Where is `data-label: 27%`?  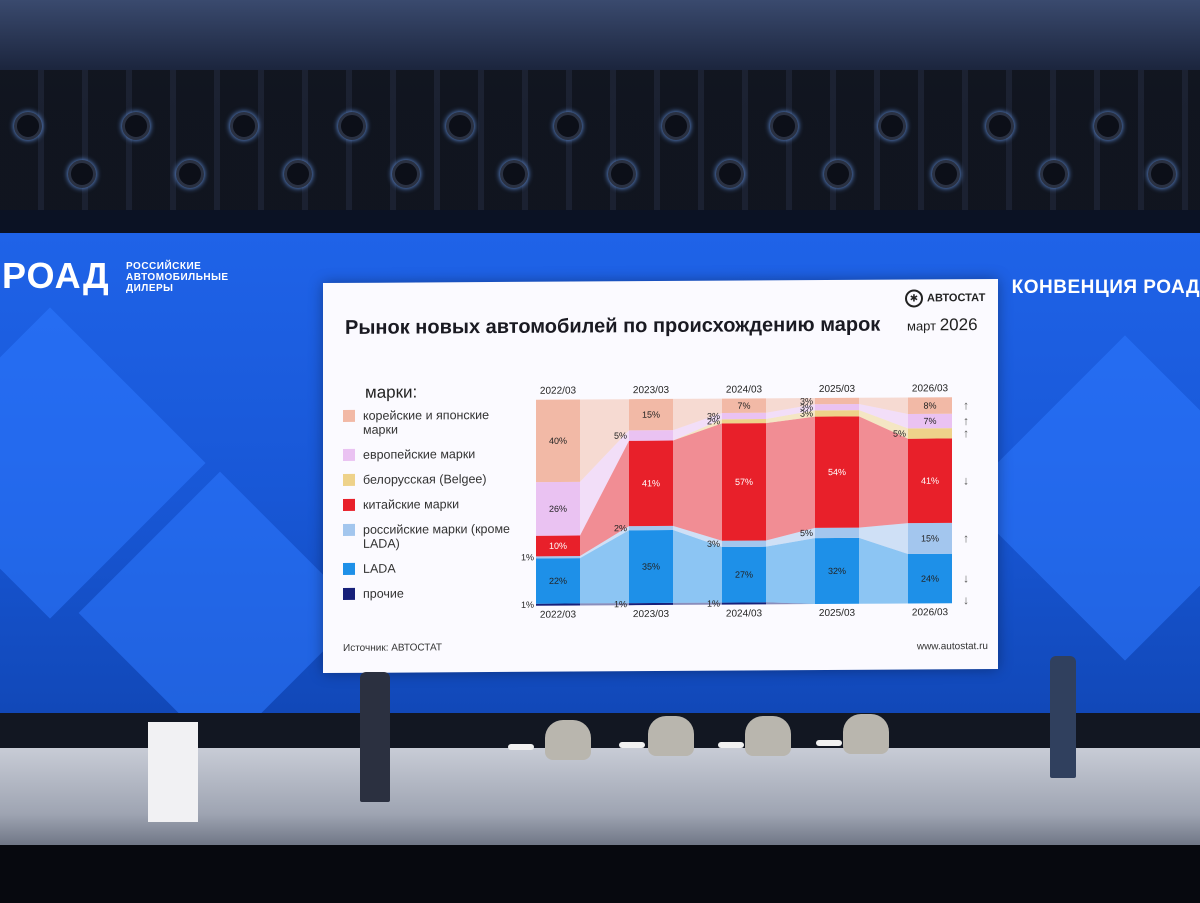
data-label: 27% is located at coordinates (744, 575).